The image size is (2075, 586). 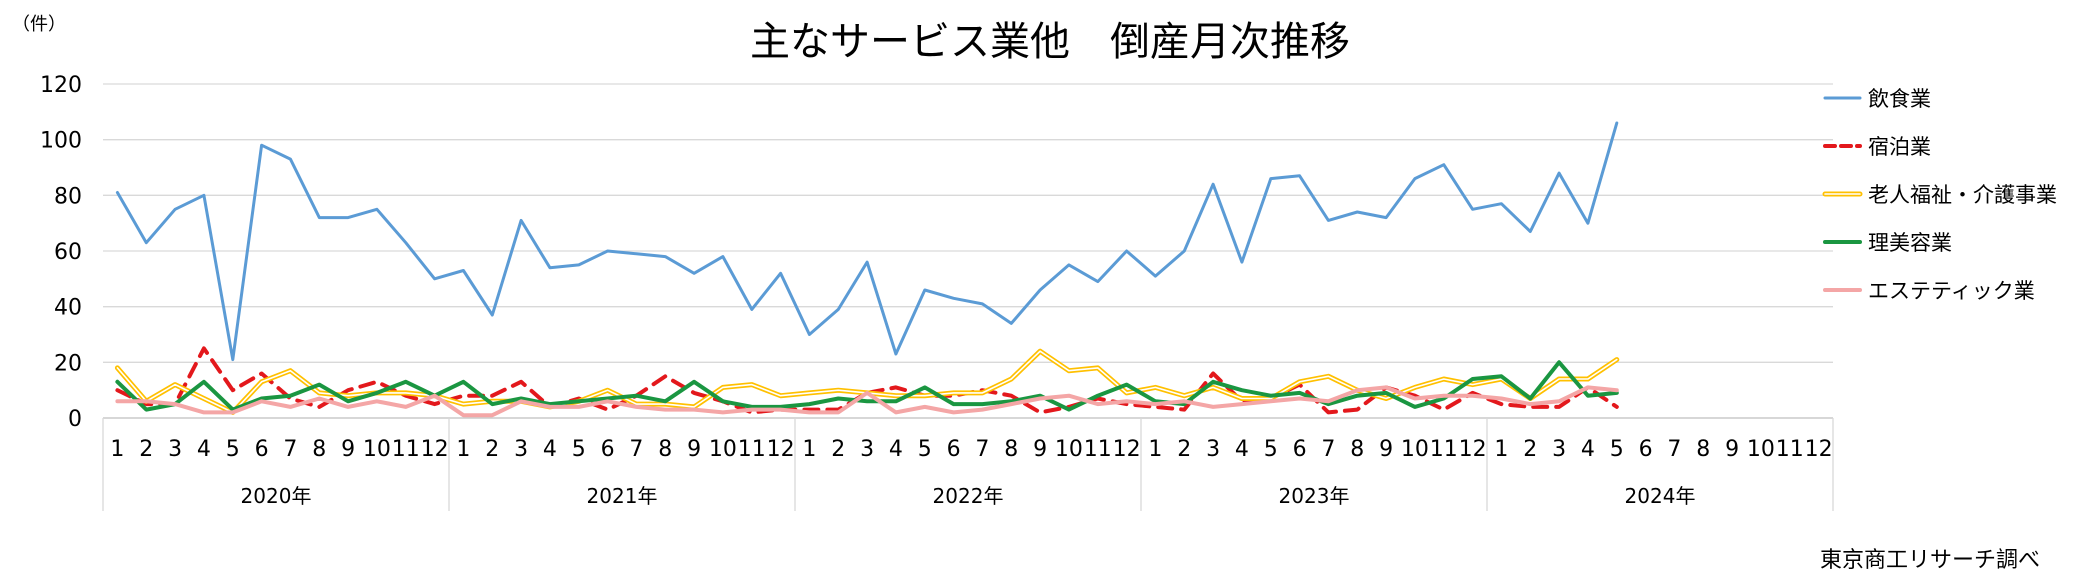 What do you see at coordinates (1951, 291) in the screenshot?
I see `legend-label: エステティック業` at bounding box center [1951, 291].